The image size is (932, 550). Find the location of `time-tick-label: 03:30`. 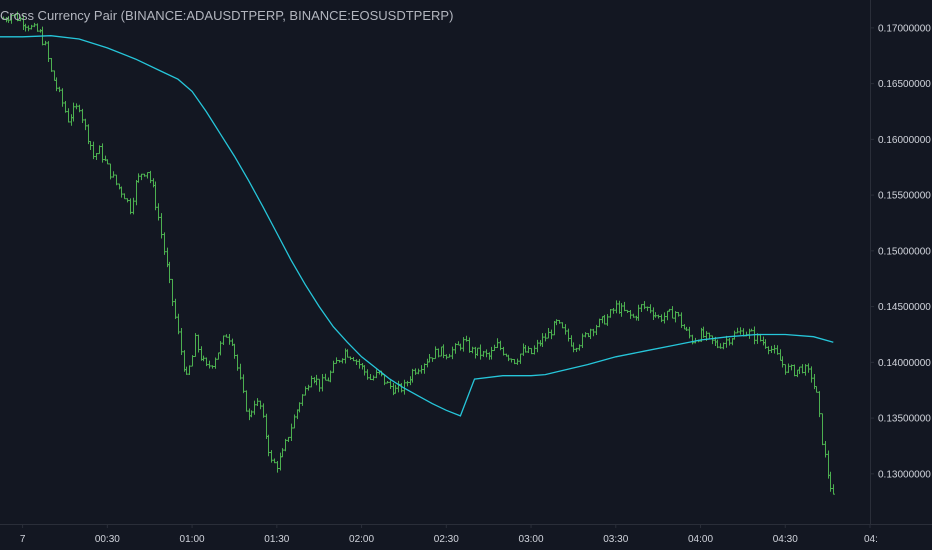

time-tick-label: 03:30 is located at coordinates (615, 539).